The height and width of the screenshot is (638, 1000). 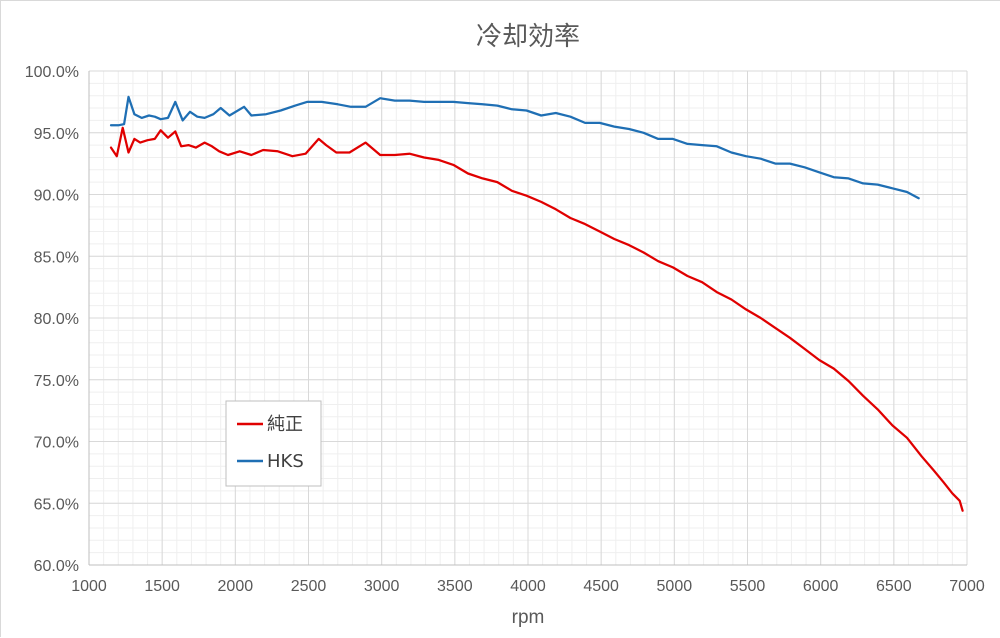 What do you see at coordinates (162, 586) in the screenshot?
I see `x-tick-label: 1500` at bounding box center [162, 586].